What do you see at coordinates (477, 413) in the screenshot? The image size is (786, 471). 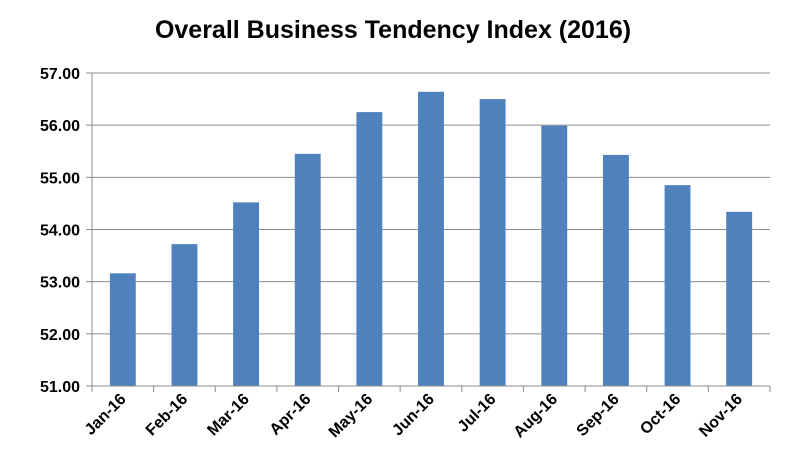 I see `x-tick-label: Jul-16` at bounding box center [477, 413].